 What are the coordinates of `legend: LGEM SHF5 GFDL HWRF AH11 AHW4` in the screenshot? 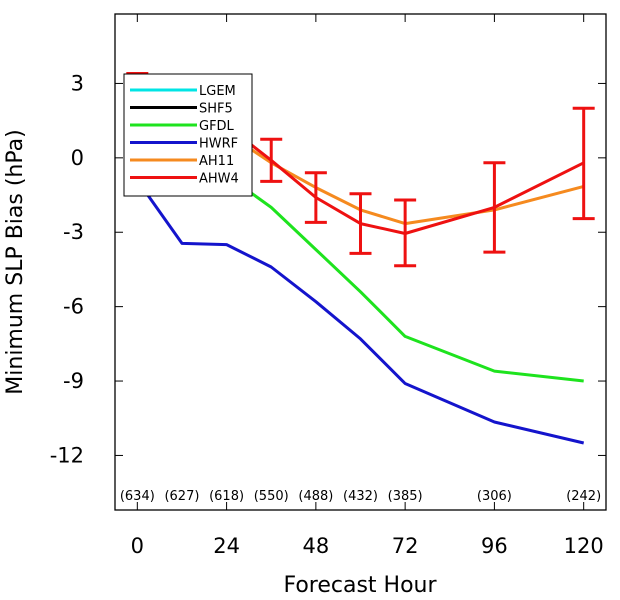 It's located at (188, 135).